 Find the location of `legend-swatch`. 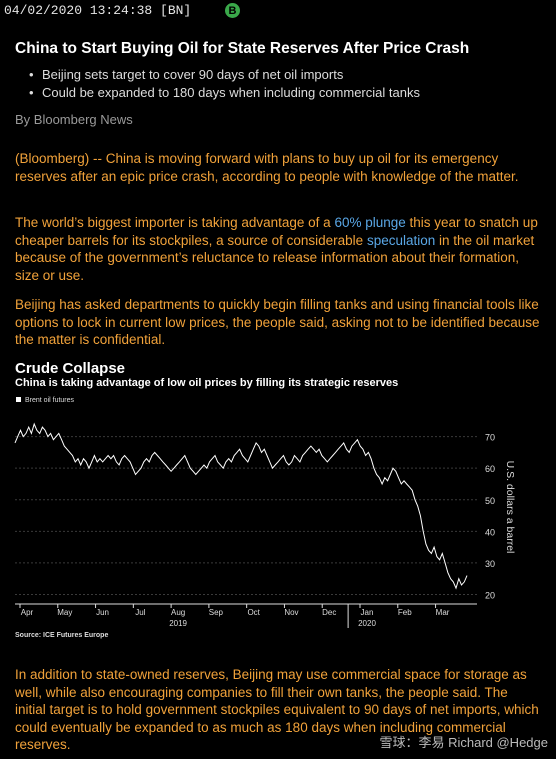

legend-swatch is located at coordinates (18, 399).